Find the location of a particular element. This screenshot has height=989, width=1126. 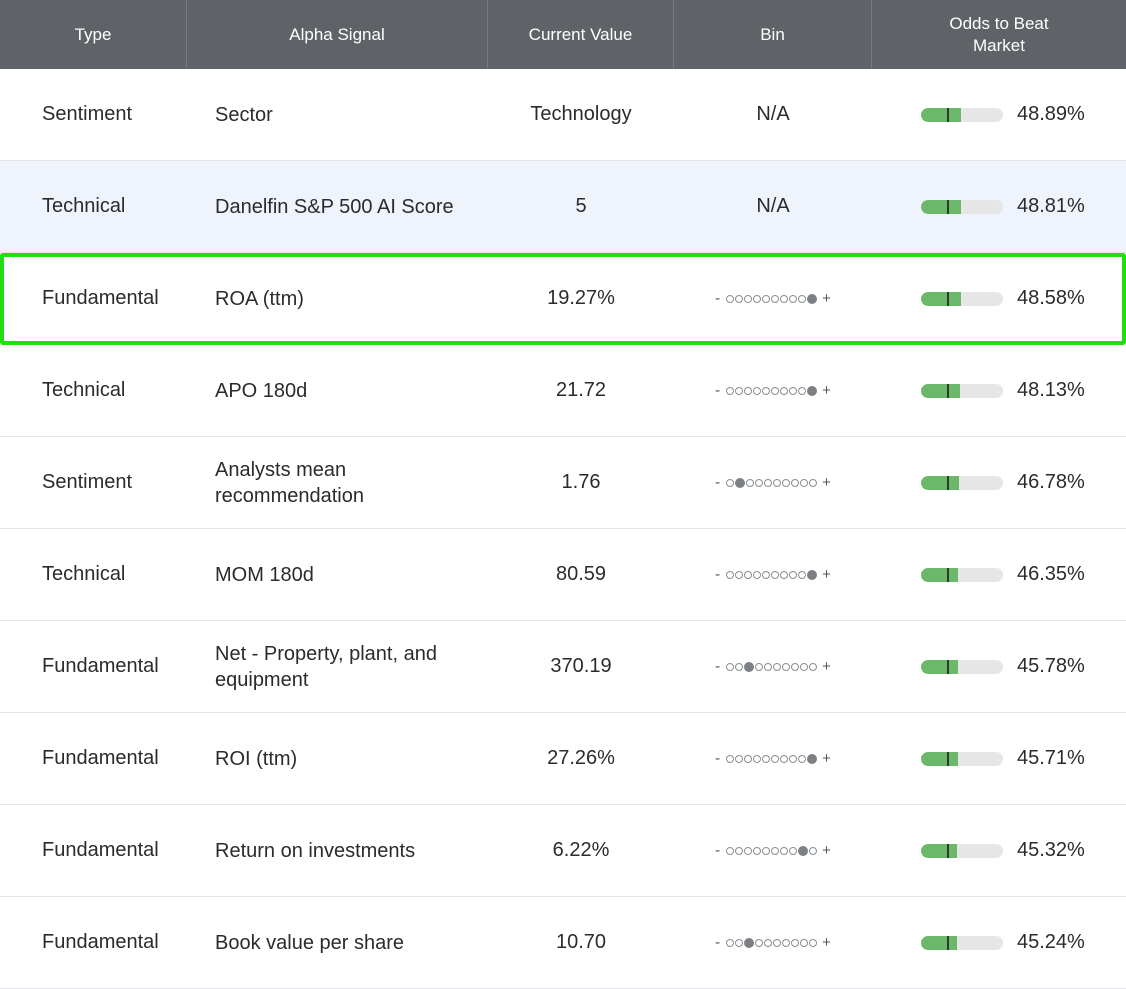

odds-cell: 46.35% is located at coordinates (999, 574).